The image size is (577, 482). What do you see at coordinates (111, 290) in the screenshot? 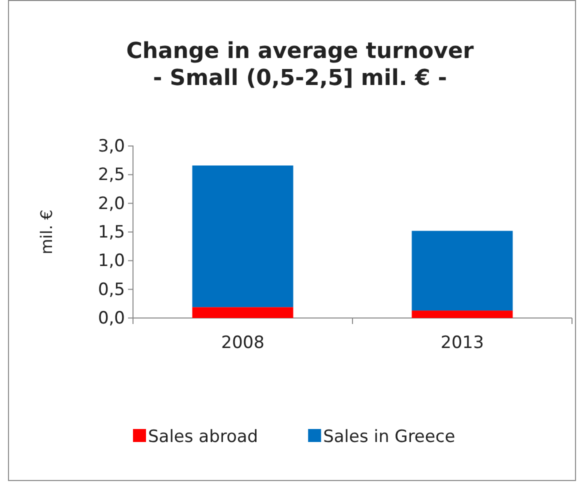
I see `y-tick-label: 0,5` at bounding box center [111, 290].